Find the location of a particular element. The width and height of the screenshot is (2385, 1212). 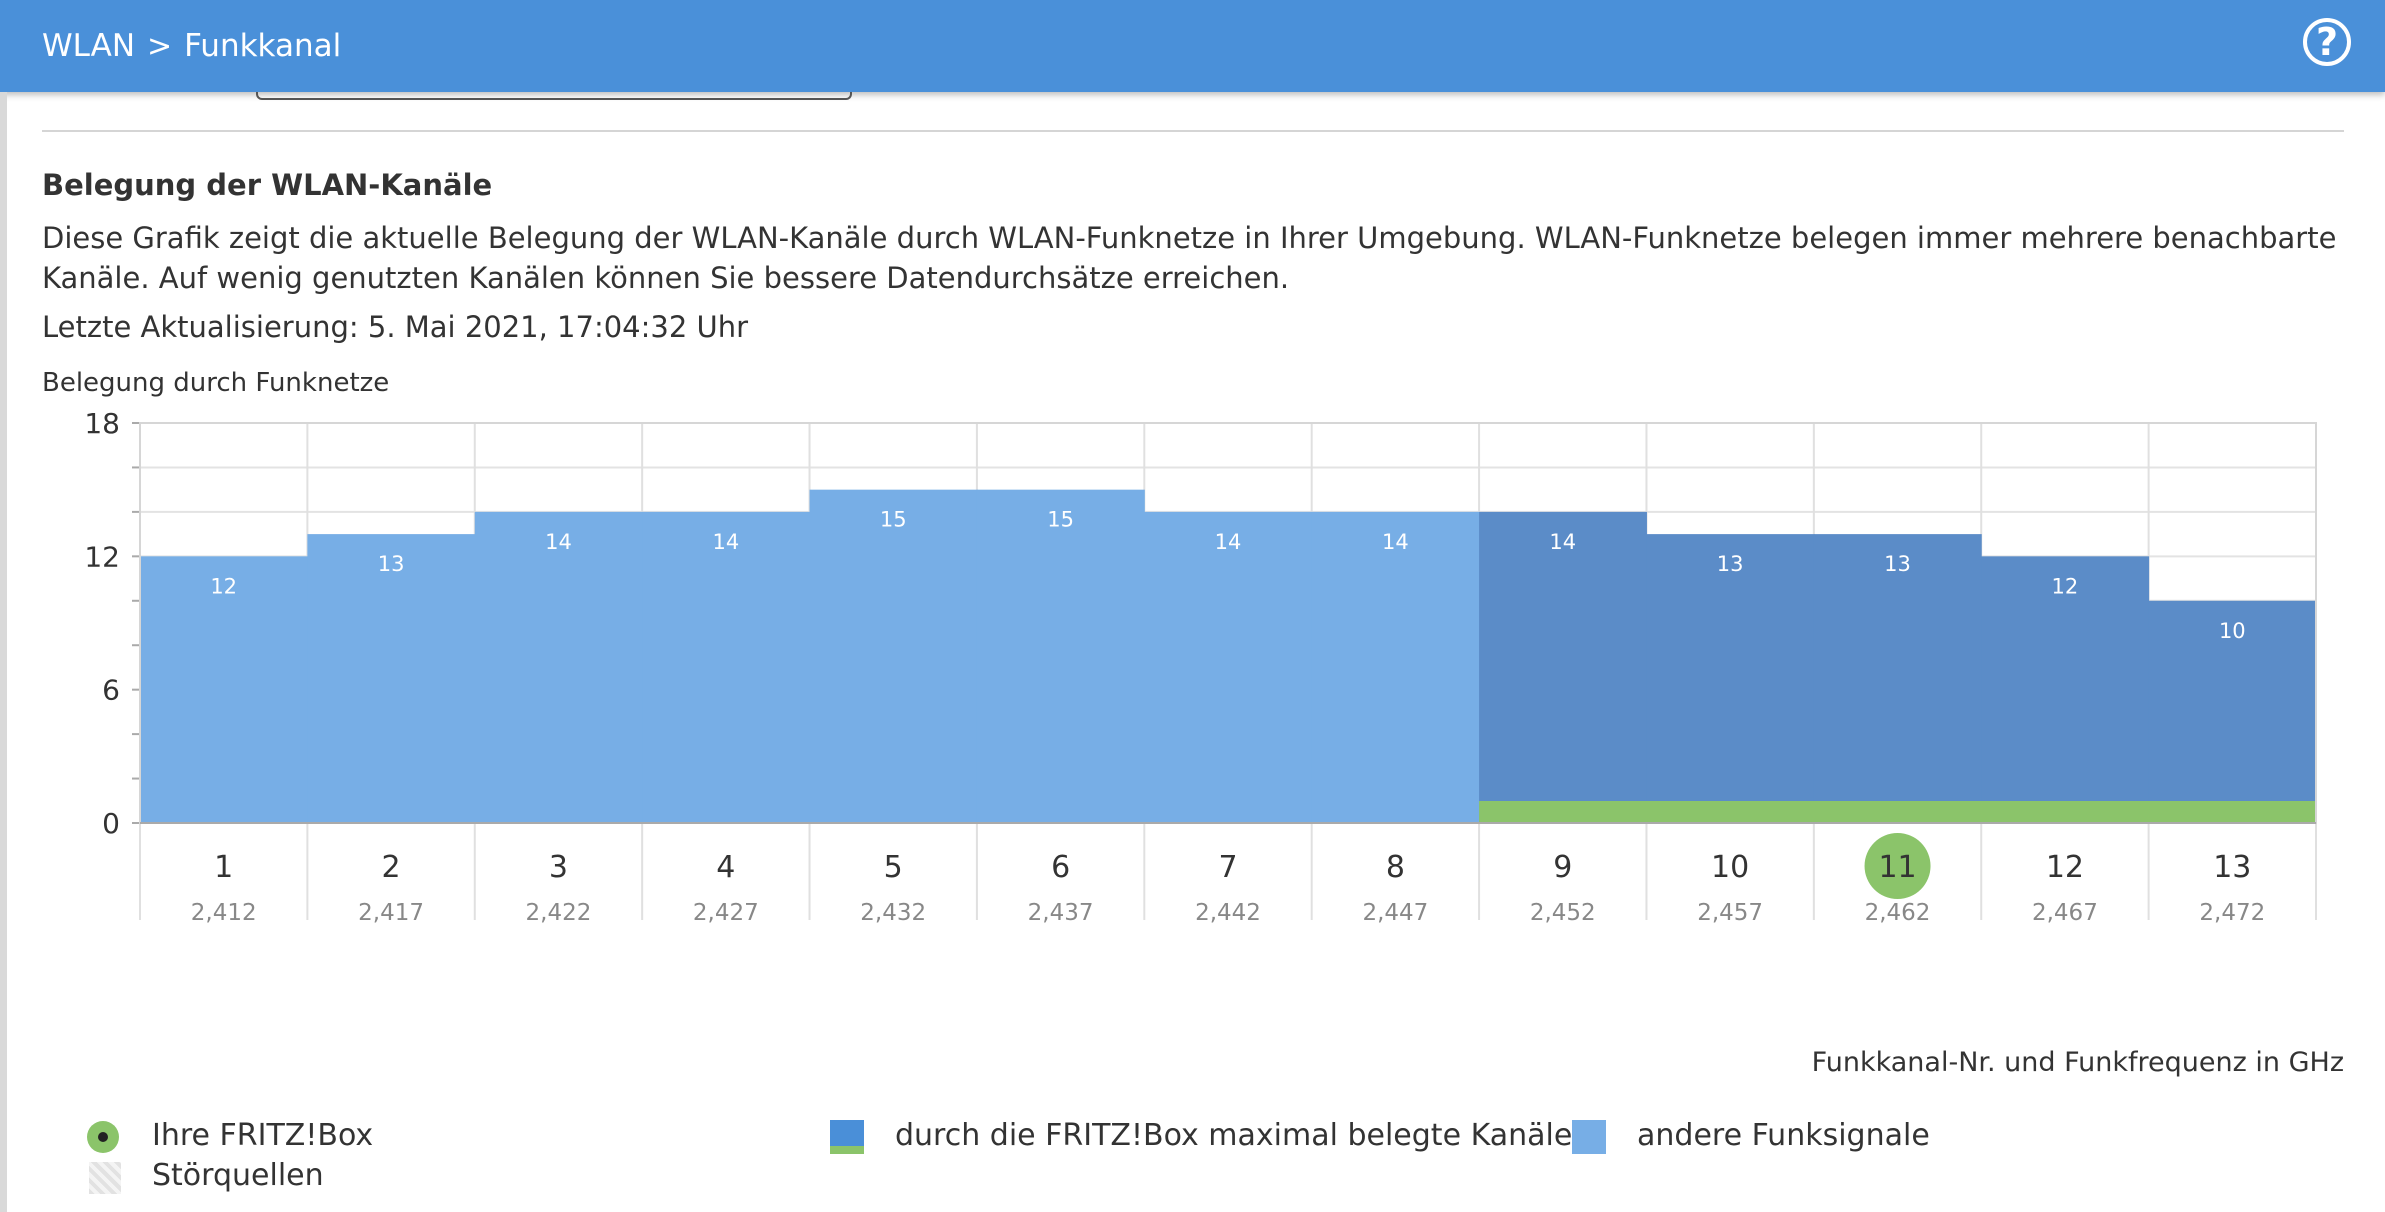

interference-swatch-icon is located at coordinates (105, 1178).